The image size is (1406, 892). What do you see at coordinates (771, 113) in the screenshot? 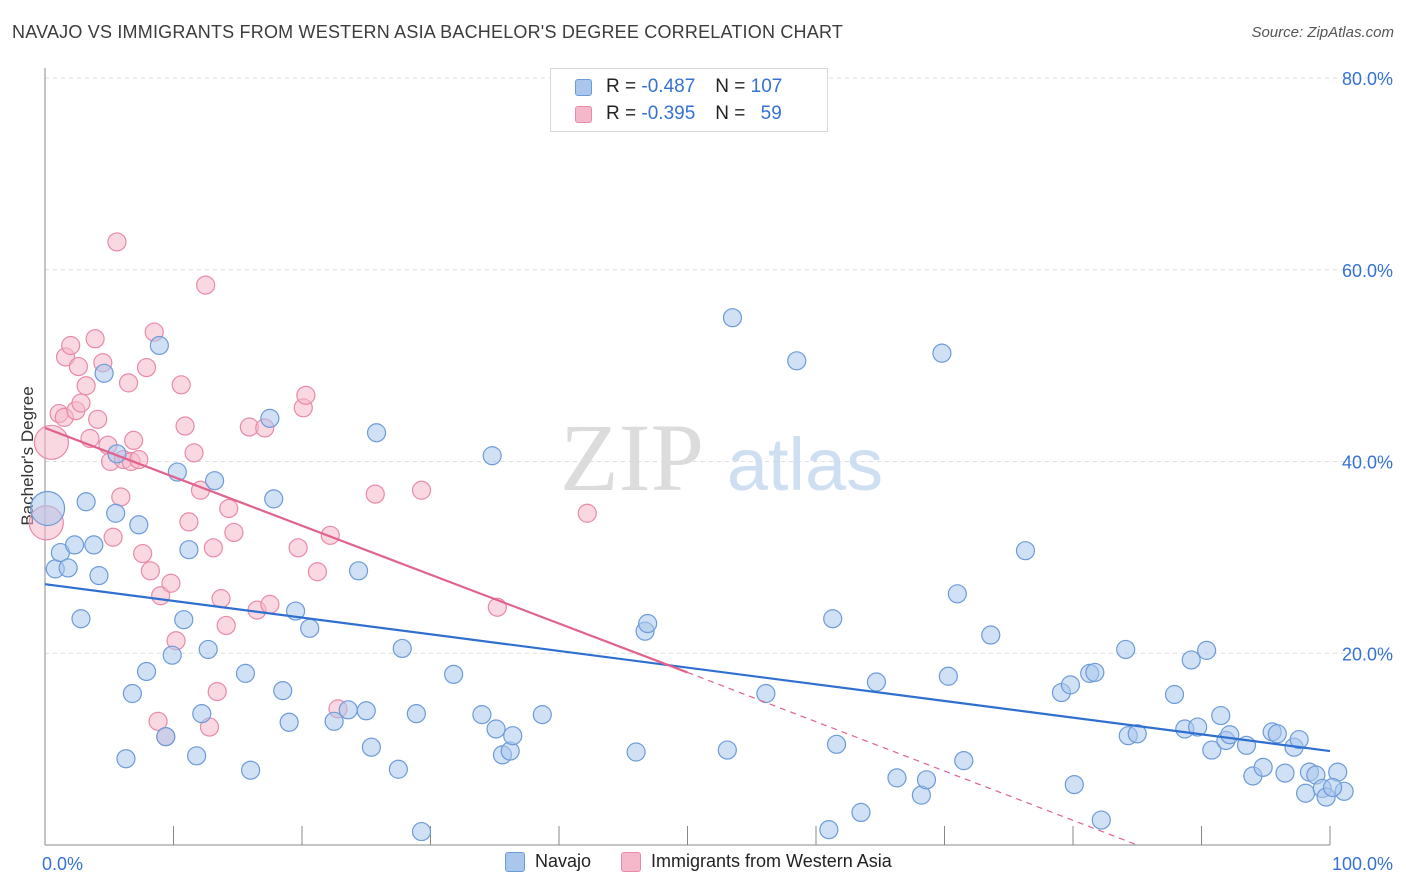
I see `legend-n-value: 59` at bounding box center [771, 113].